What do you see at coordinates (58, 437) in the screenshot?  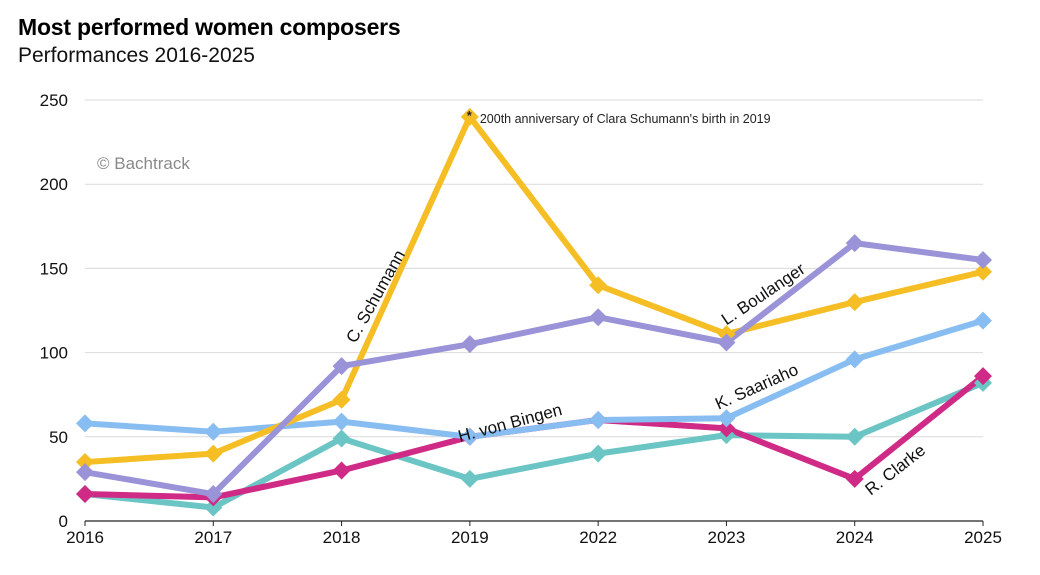 I see `y-tick-label: 50` at bounding box center [58, 437].